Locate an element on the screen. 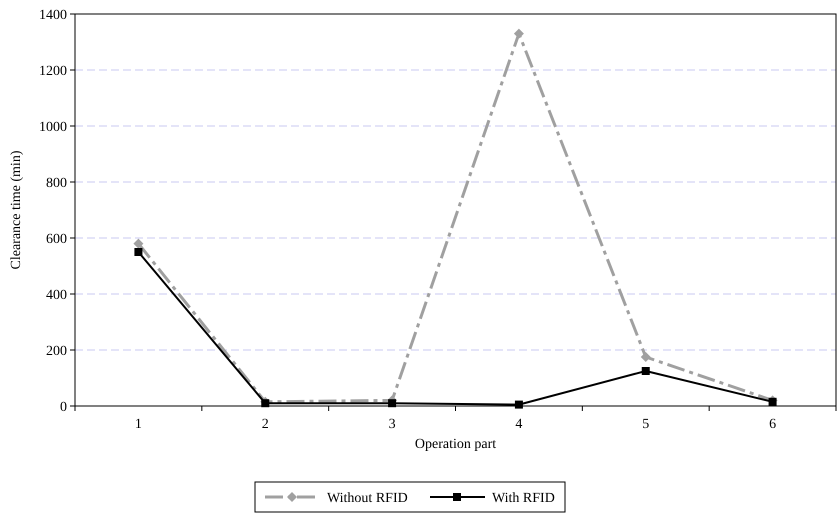 The height and width of the screenshot is (519, 838). y-tick-label: 1200 is located at coordinates (53, 71).